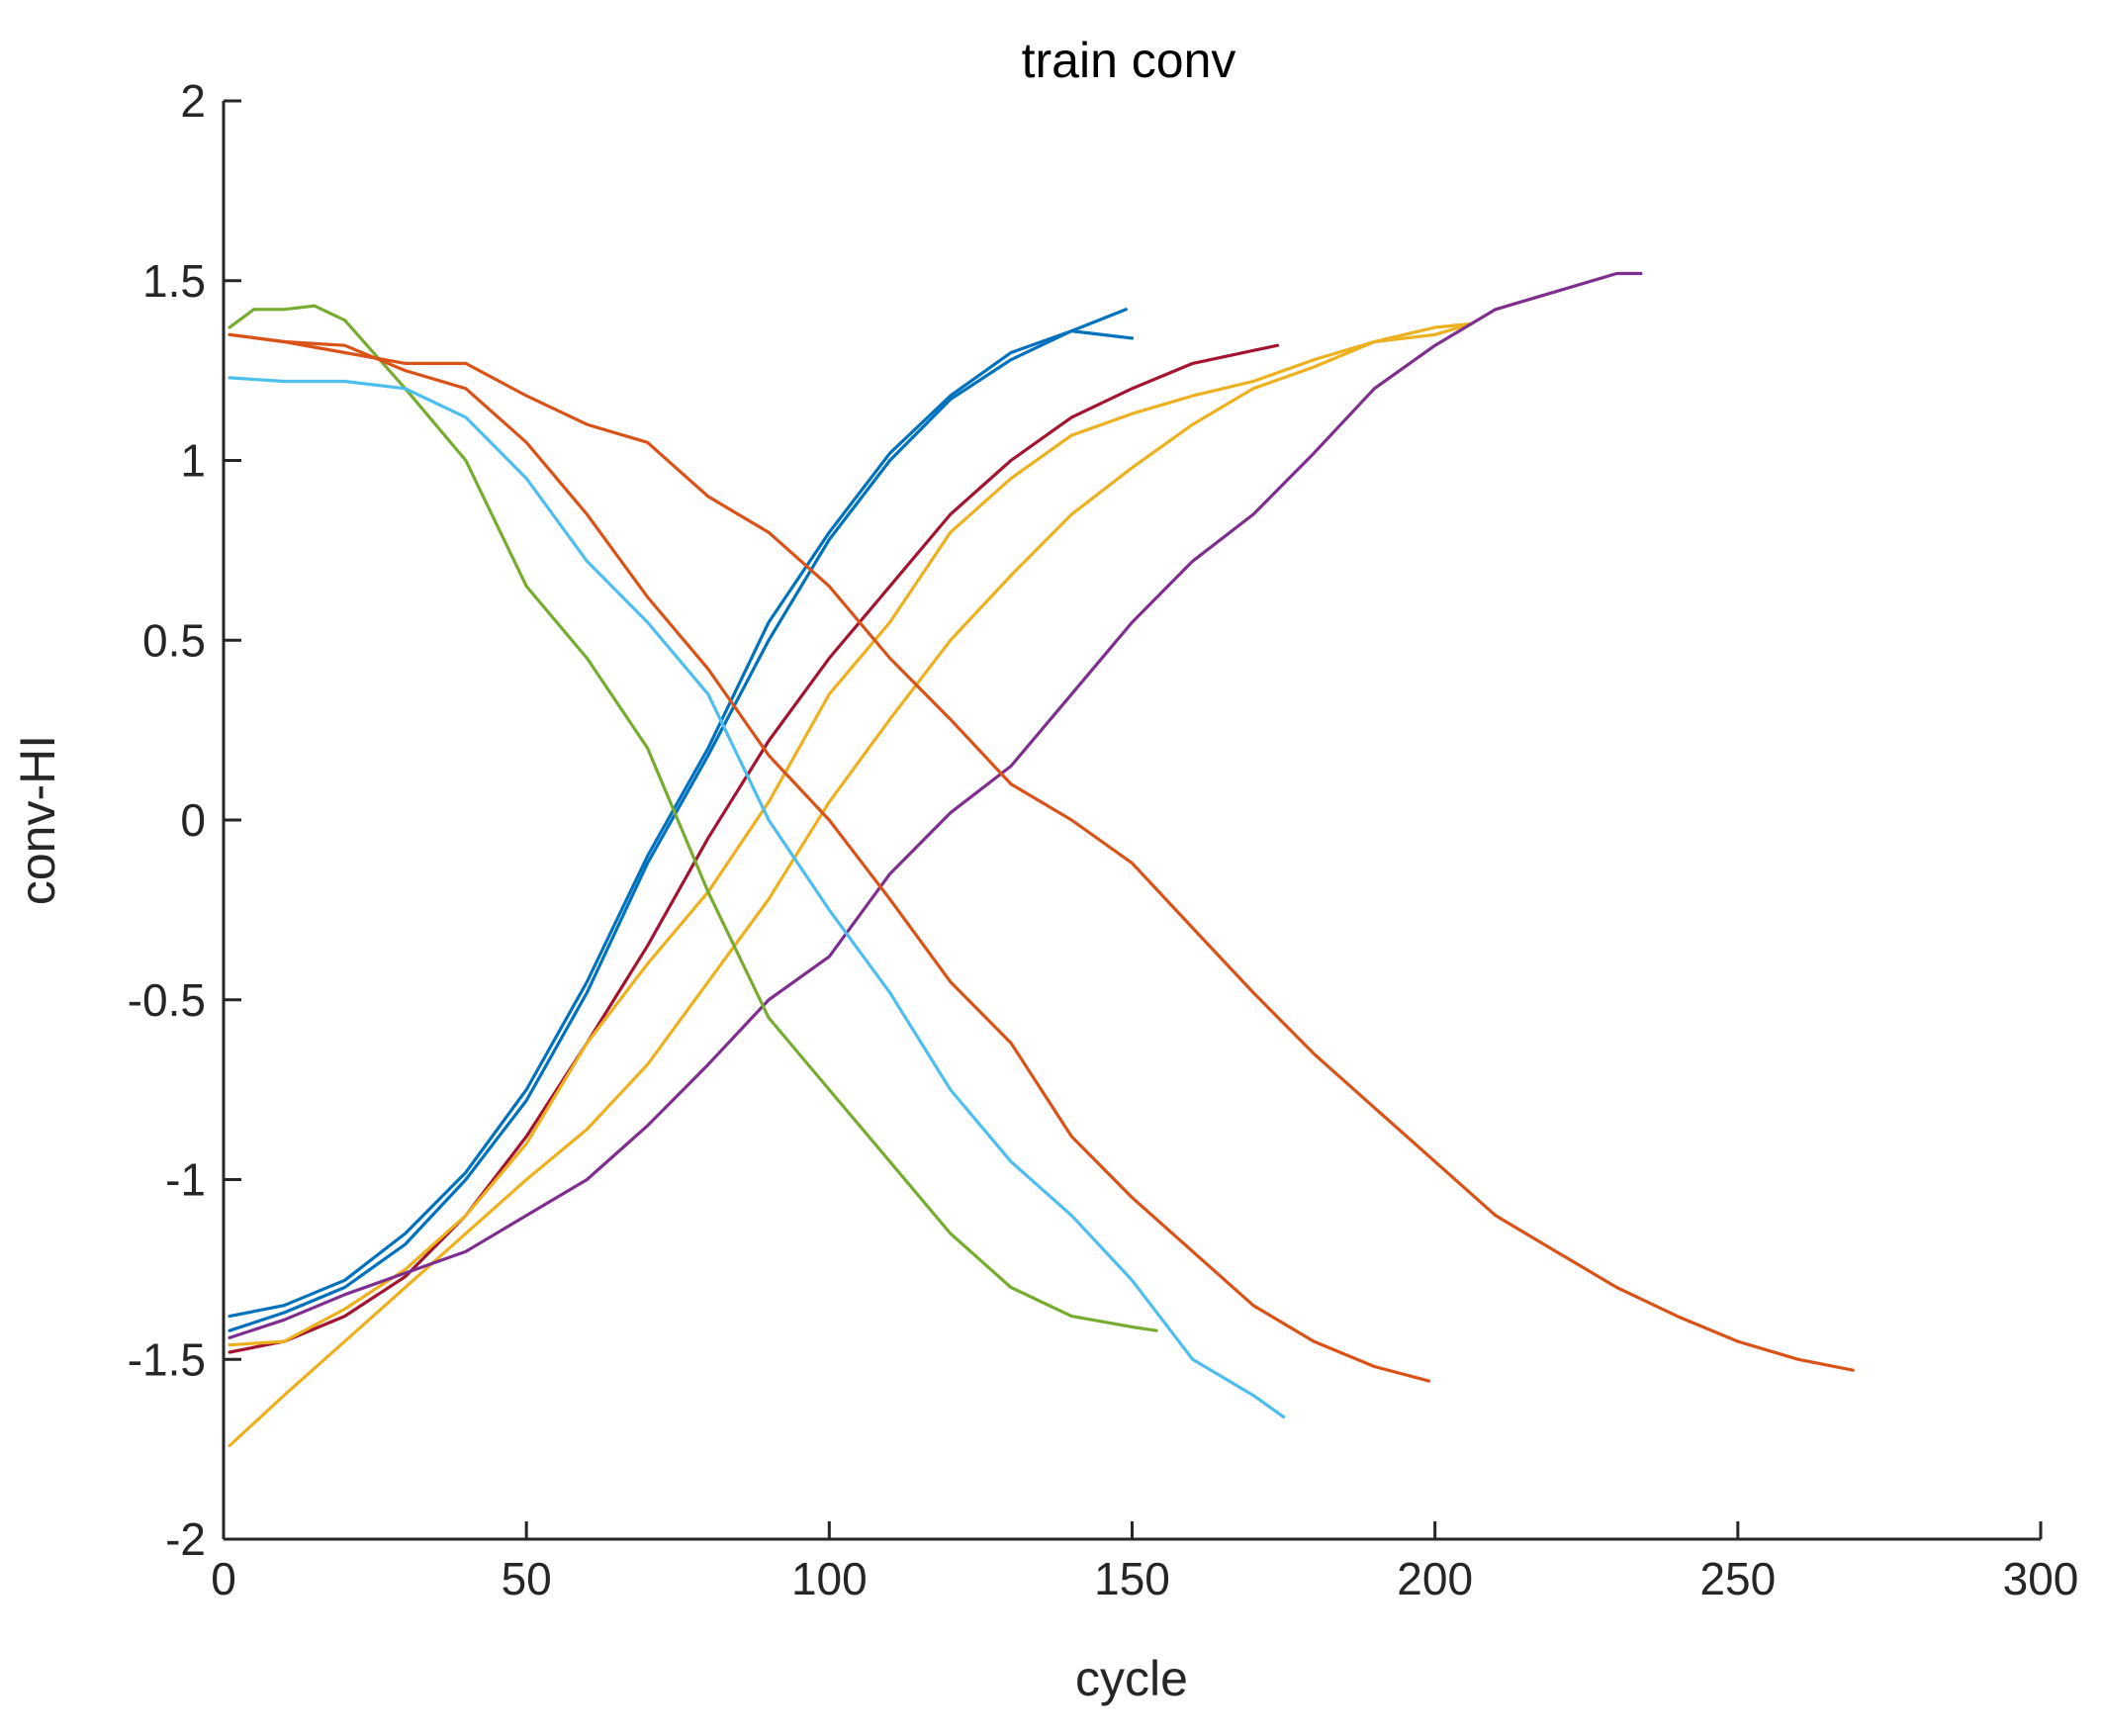 This screenshot has height=1736, width=2103. Describe the element at coordinates (174, 640) in the screenshot. I see `y-tick-label: 0.5` at that location.